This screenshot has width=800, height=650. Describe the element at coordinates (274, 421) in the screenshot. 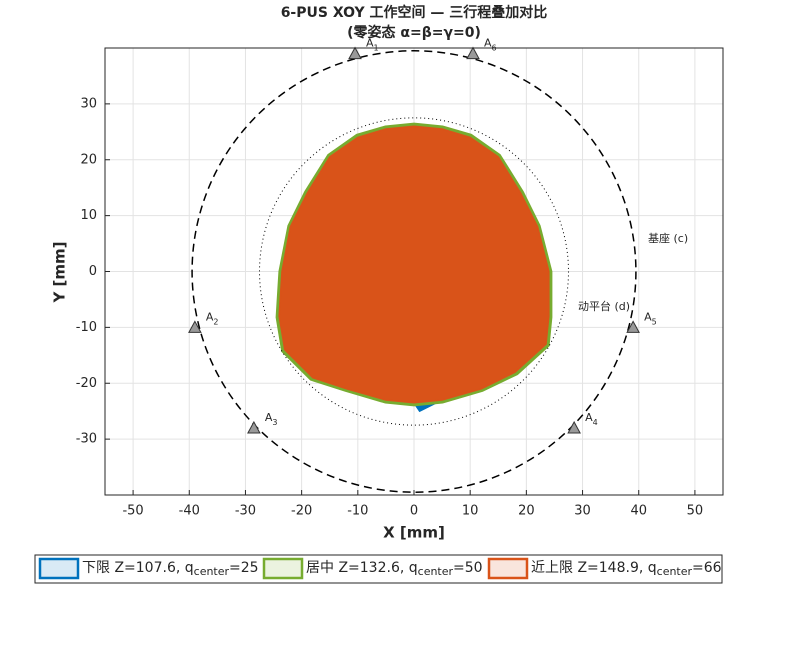

I see `anchor-index: 3` at that location.